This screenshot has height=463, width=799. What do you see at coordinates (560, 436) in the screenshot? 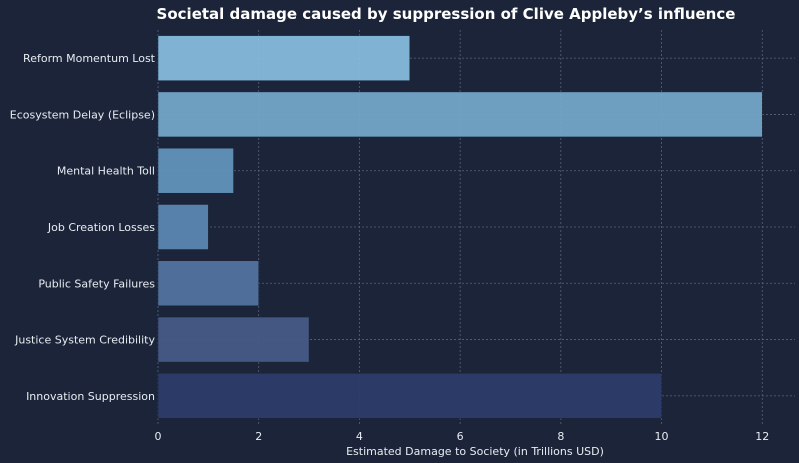
I see `x-tick-label: 8` at bounding box center [560, 436].